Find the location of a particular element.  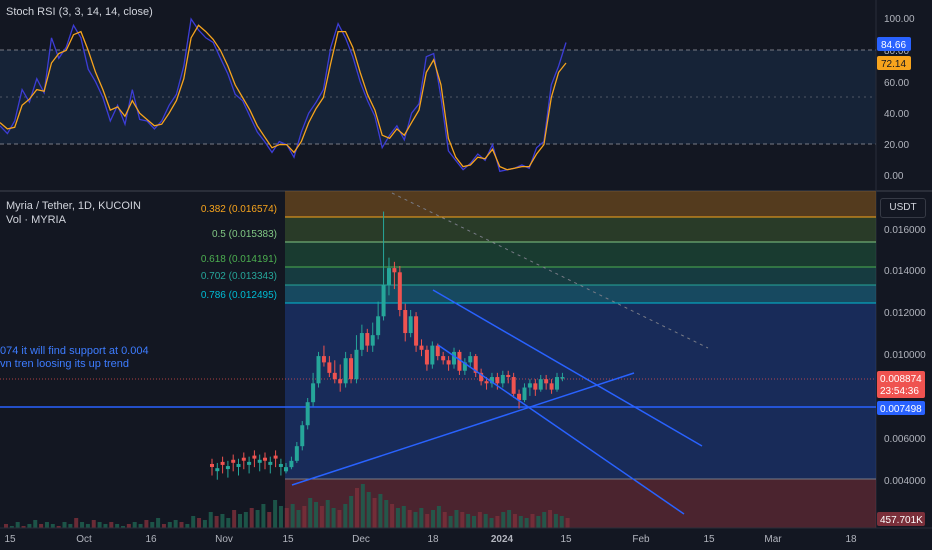

volume-bars is located at coordinates (287, 506).